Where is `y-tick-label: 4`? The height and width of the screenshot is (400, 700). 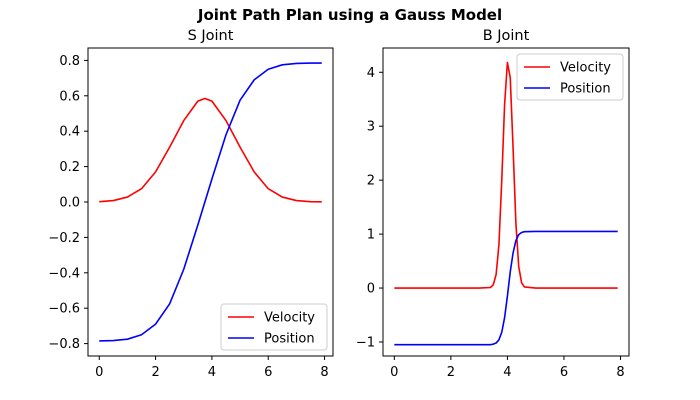
y-tick-label: 4 is located at coordinates (371, 73).